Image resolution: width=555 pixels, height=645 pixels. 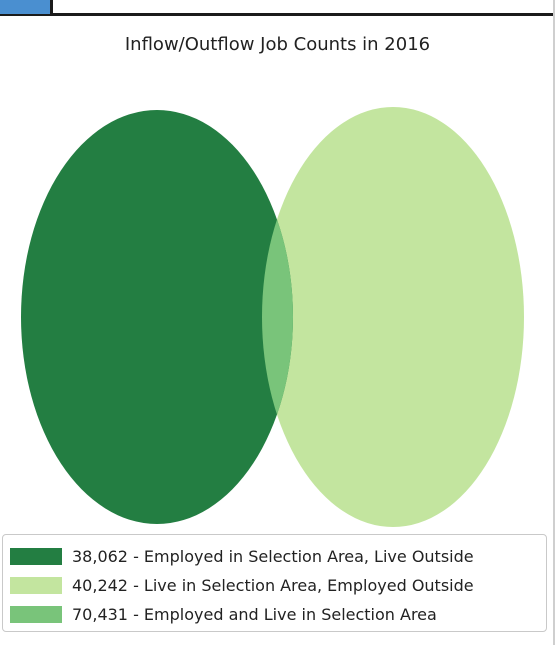 I want to click on chart-title: Inflow/Outflow Job Counts in 2016, so click(x=277, y=44).